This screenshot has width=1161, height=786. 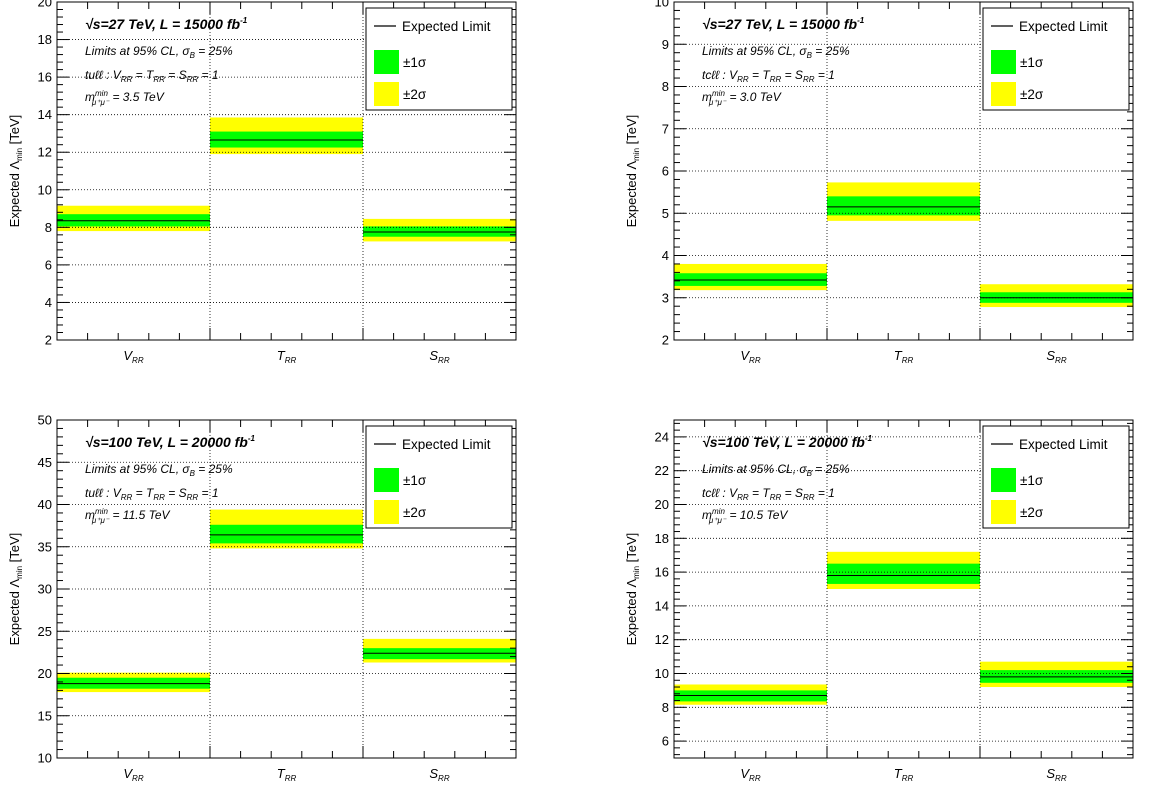 I want to click on y-tick-label: 40, so click(x=45, y=504).